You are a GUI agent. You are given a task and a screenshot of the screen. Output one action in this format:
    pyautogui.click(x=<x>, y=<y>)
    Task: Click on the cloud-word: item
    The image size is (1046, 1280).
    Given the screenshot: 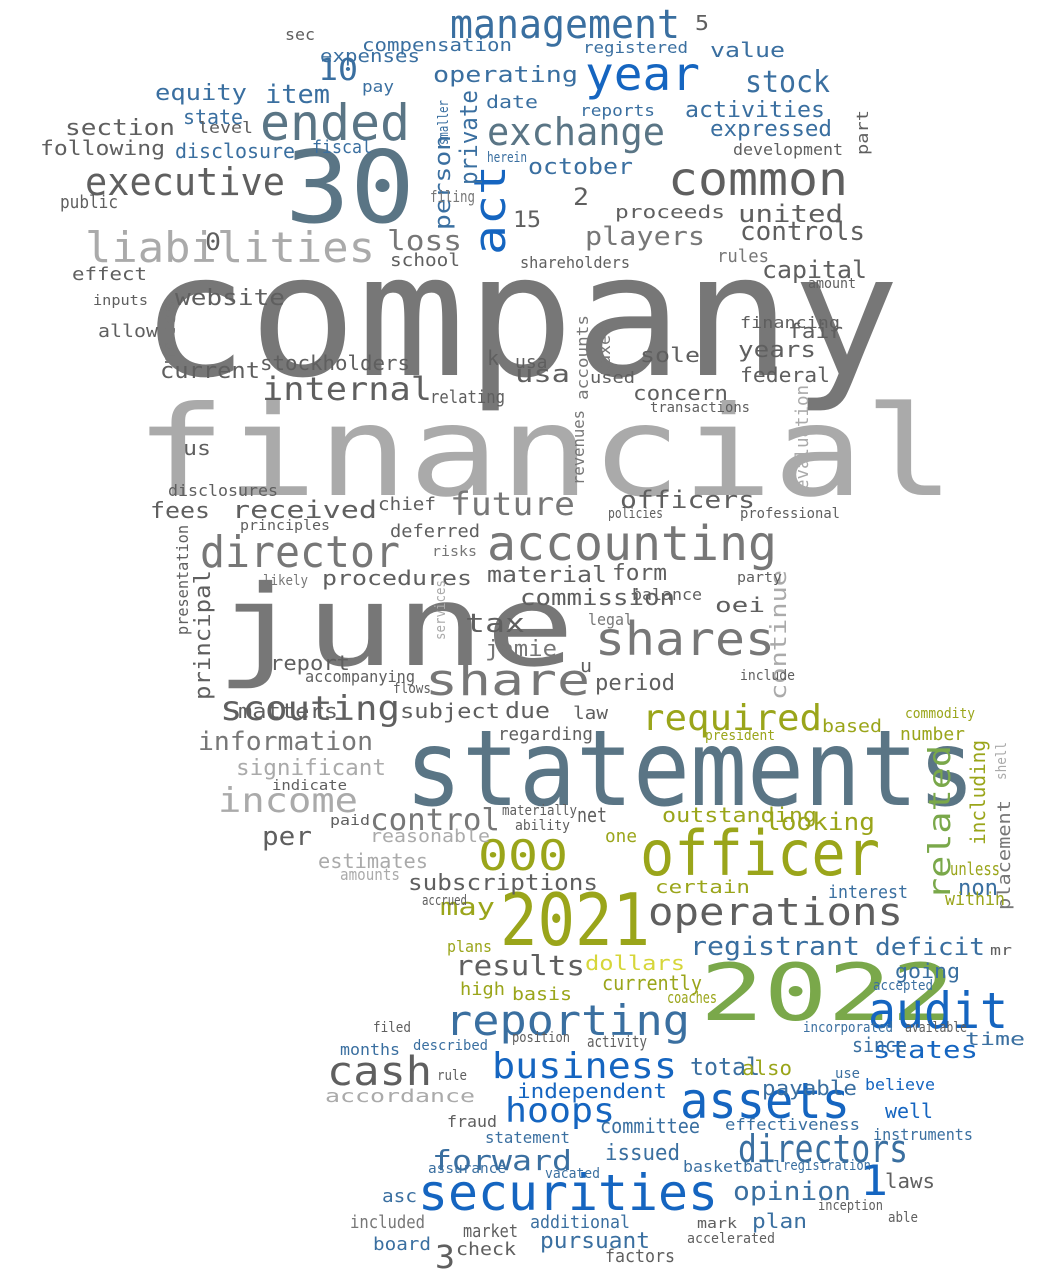 What is the action you would take?
    pyautogui.click(x=297, y=95)
    